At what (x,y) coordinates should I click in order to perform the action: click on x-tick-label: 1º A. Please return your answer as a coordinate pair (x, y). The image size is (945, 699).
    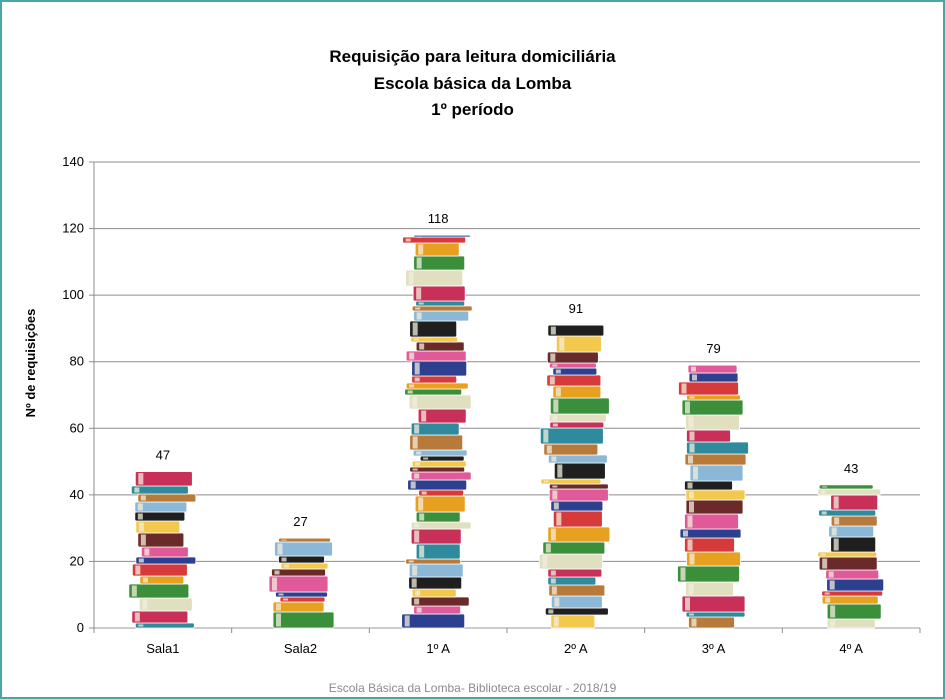
    Looking at the image, I should click on (438, 648).